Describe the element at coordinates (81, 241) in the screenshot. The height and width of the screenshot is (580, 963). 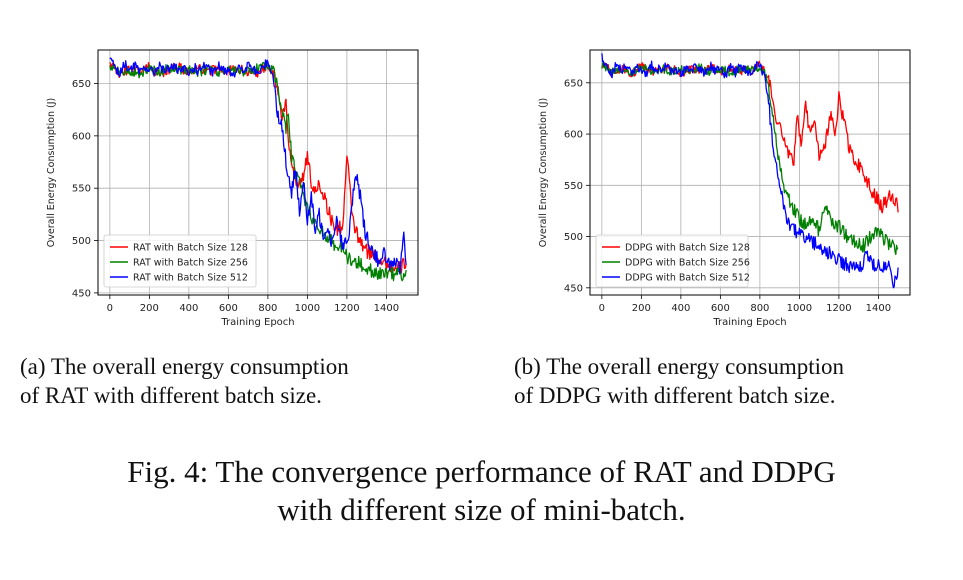
I see `rat-ytick-label: 500` at that location.